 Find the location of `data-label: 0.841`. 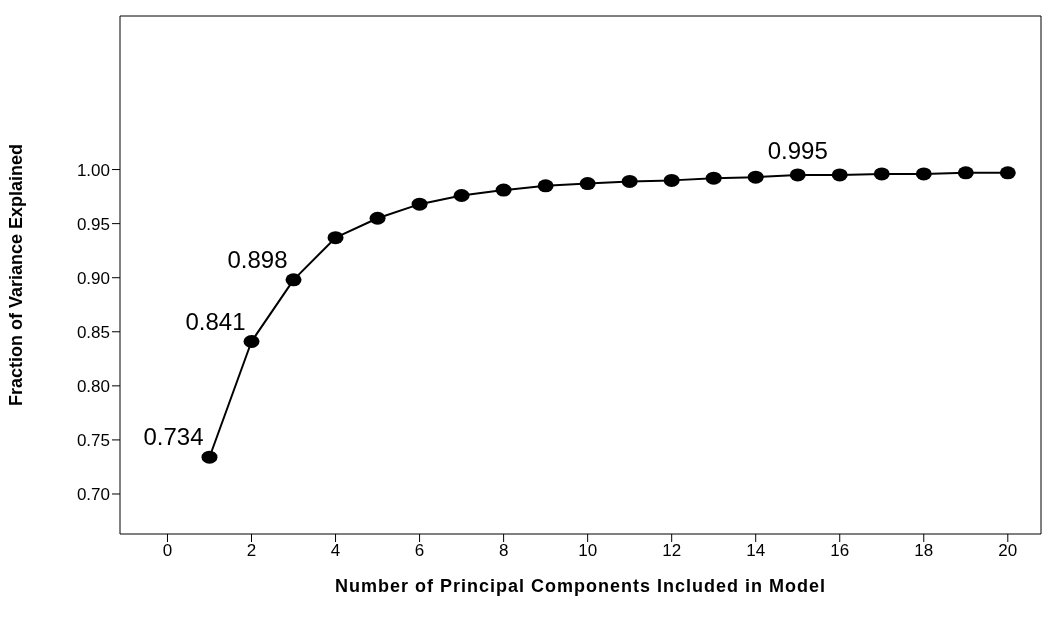

data-label: 0.841 is located at coordinates (215, 321).